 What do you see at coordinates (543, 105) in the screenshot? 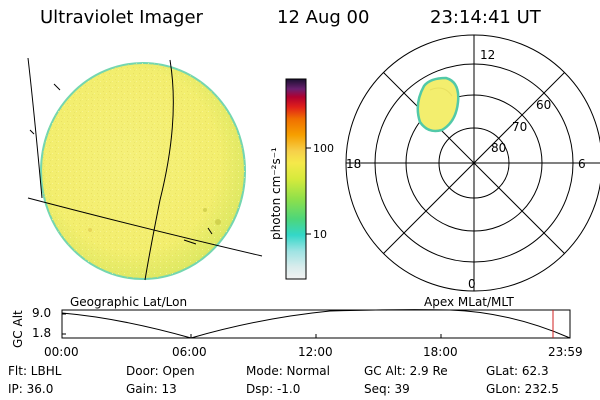
I see `mlat-label-60: 60` at bounding box center [543, 105].